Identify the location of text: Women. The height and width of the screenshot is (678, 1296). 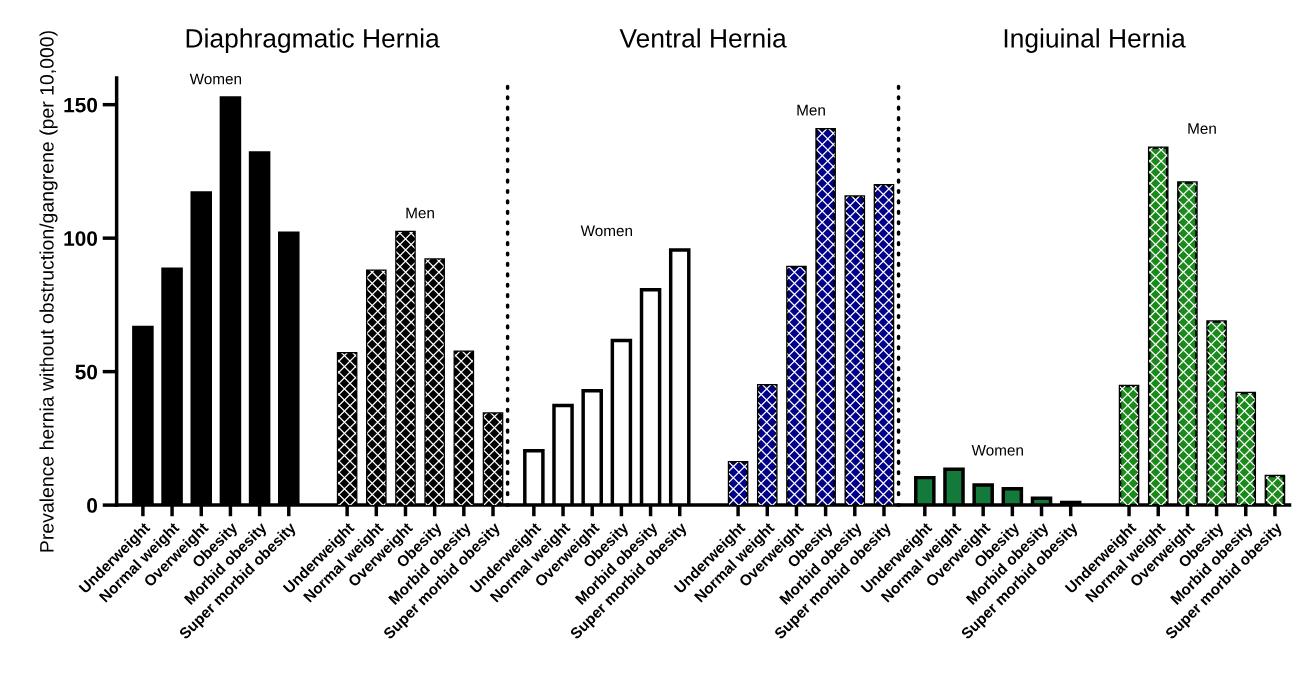
(606, 231).